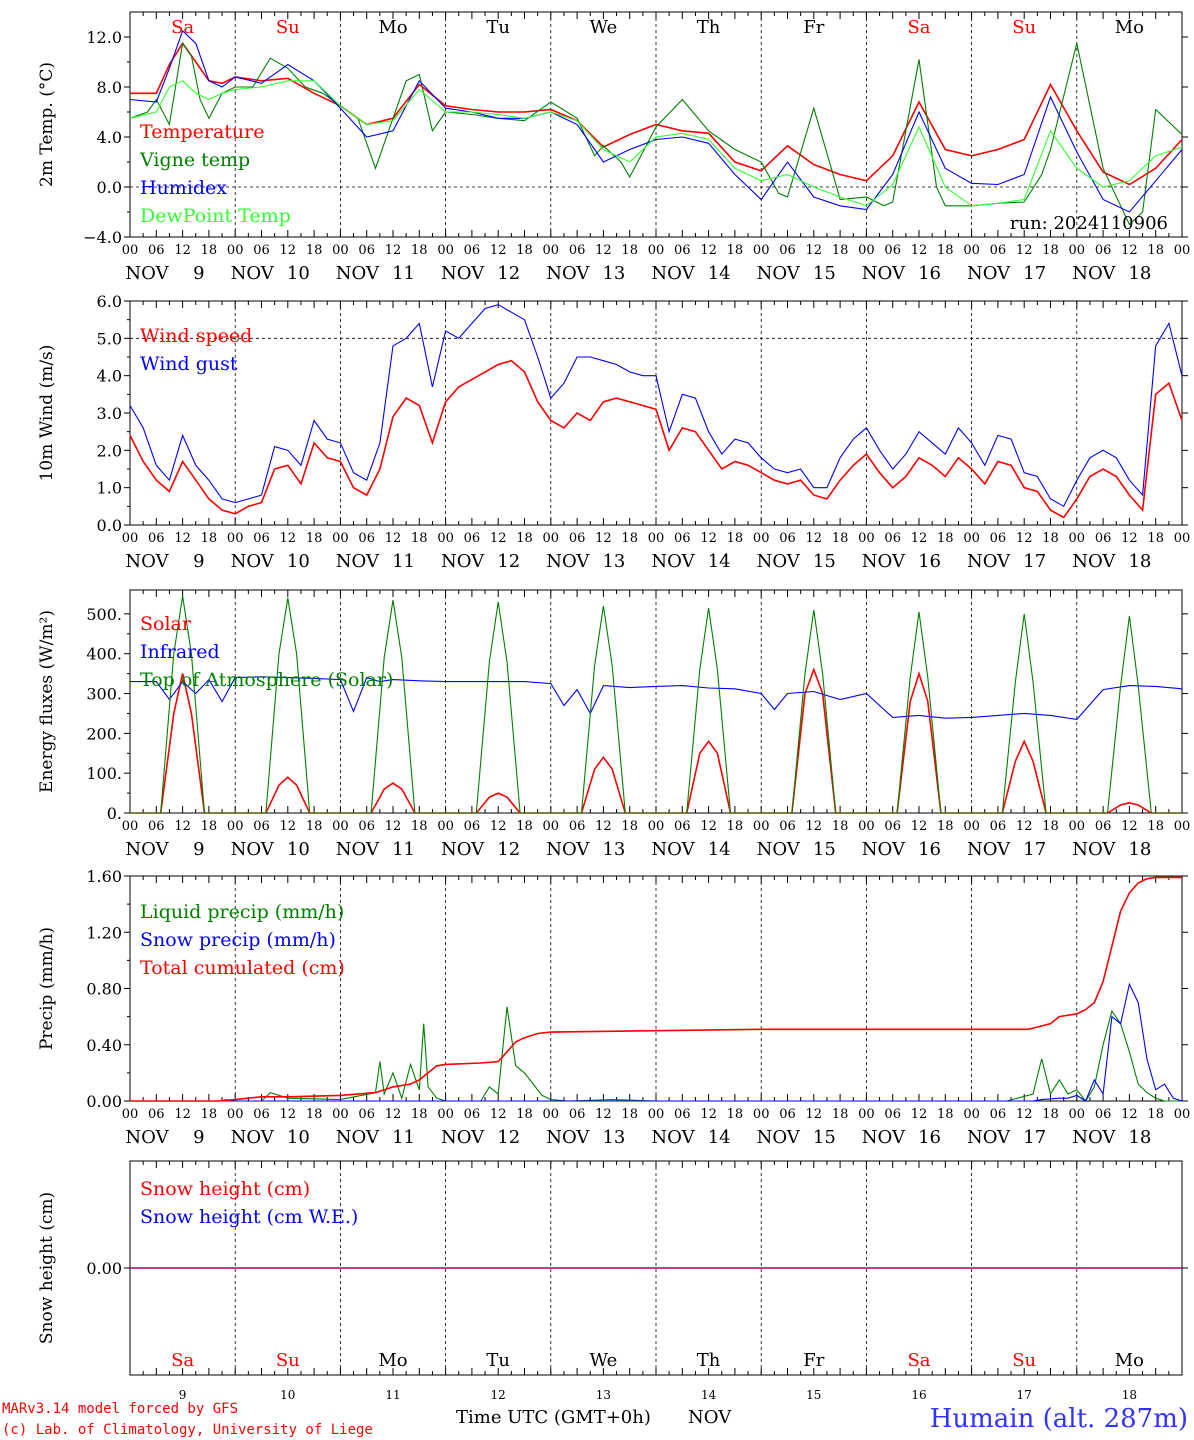 This screenshot has height=1440, width=1194. I want to click on y-tick-label: 400., so click(104, 654).